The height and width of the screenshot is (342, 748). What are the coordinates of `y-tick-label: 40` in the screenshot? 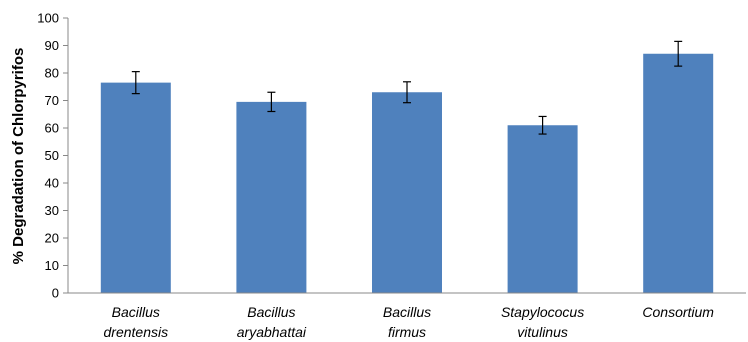 It's located at (52, 183).